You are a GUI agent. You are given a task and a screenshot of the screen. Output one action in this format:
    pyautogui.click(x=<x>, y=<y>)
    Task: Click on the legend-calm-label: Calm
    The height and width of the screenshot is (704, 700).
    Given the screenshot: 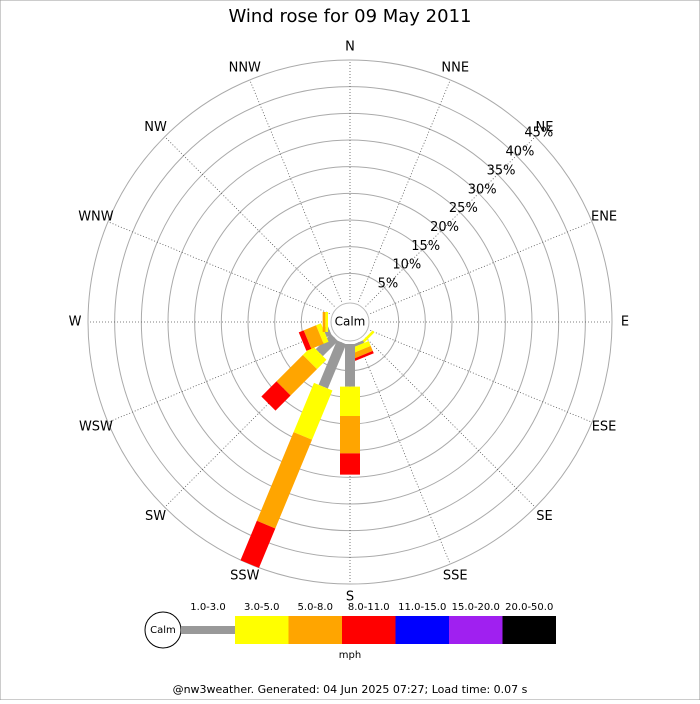 What is the action you would take?
    pyautogui.click(x=163, y=630)
    